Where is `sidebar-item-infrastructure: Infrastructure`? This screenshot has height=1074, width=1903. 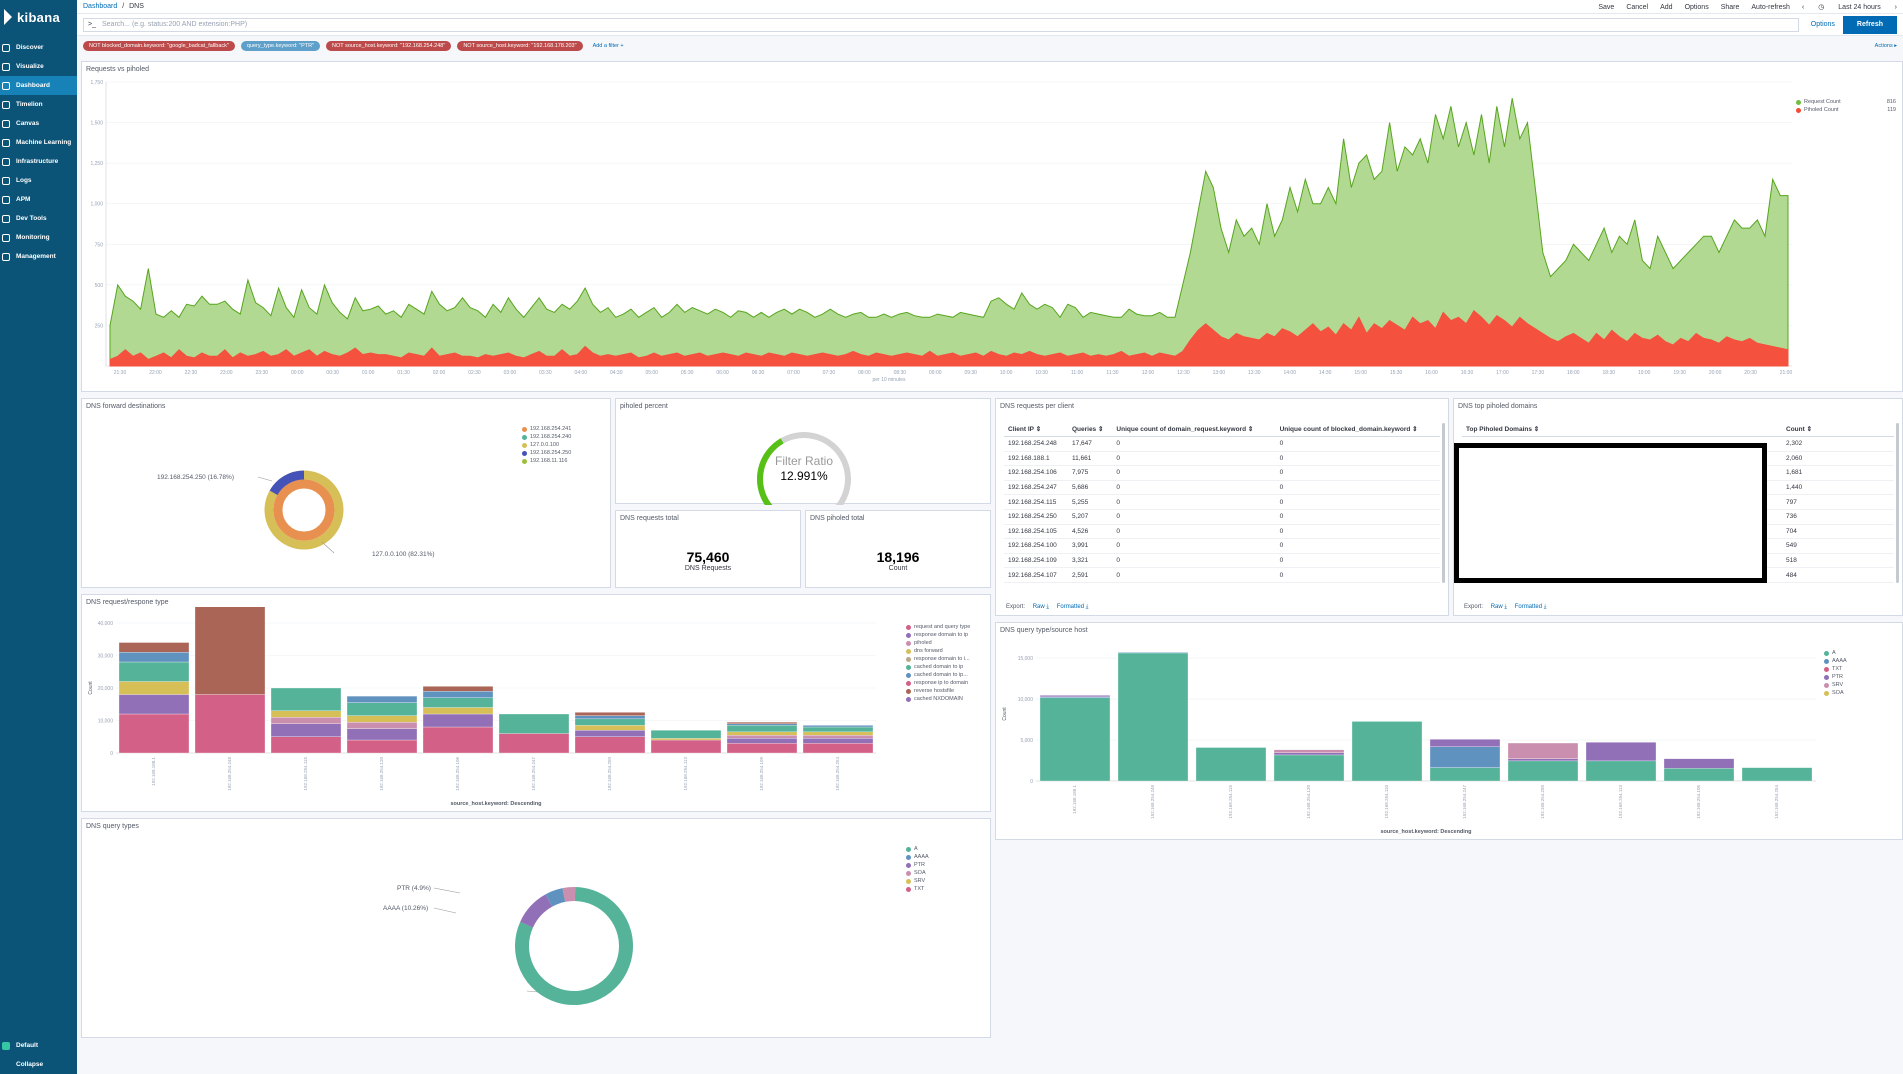
sidebar-item-infrastructure: Infrastructure is located at coordinates (38, 161).